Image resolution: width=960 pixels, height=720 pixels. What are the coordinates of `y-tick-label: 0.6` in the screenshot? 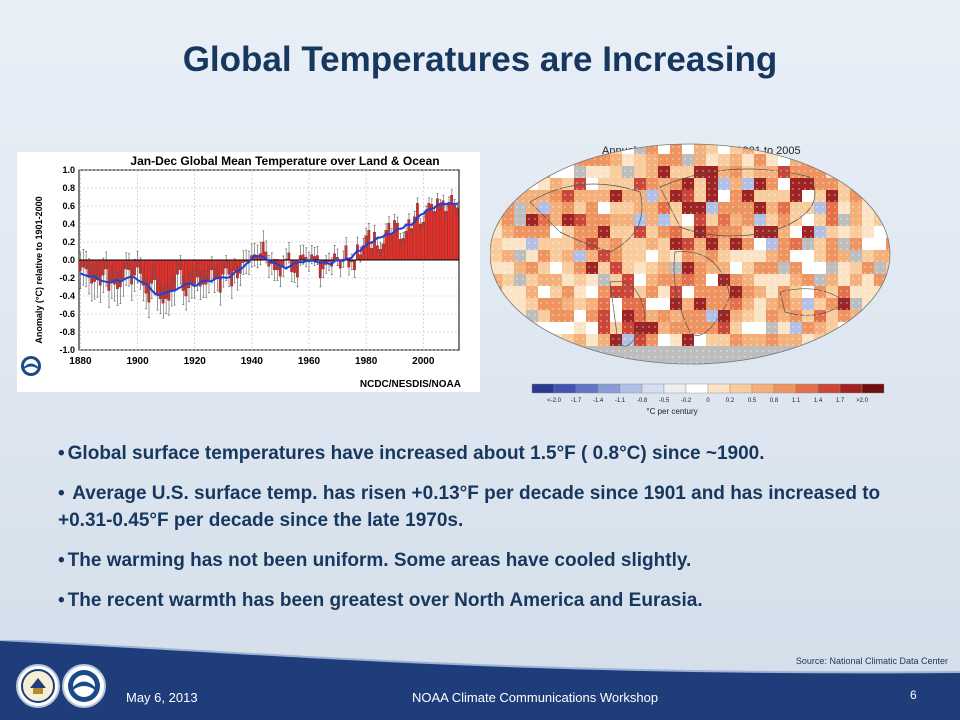 It's located at (68, 206).